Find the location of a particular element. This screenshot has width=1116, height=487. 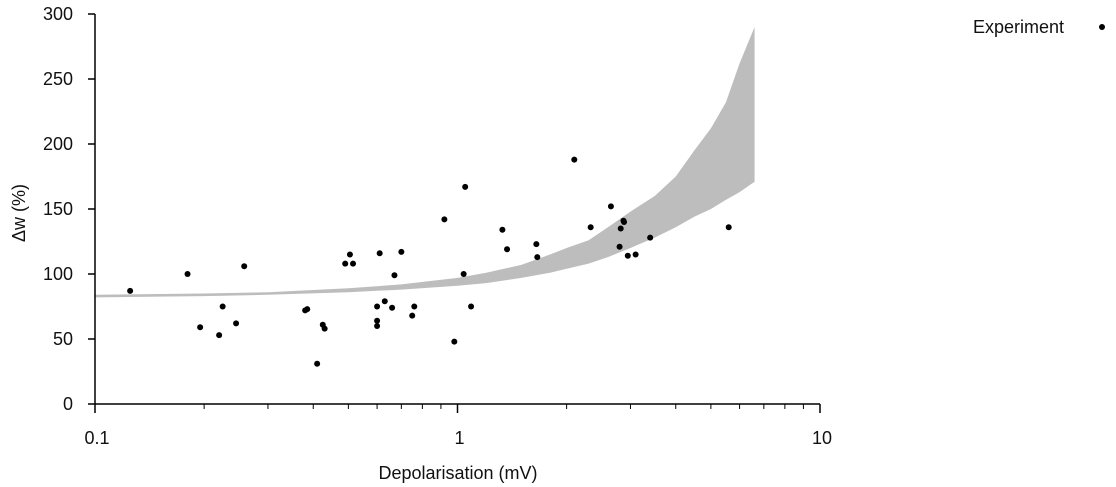

x-tick-label: 0.1 is located at coordinates (96, 438).